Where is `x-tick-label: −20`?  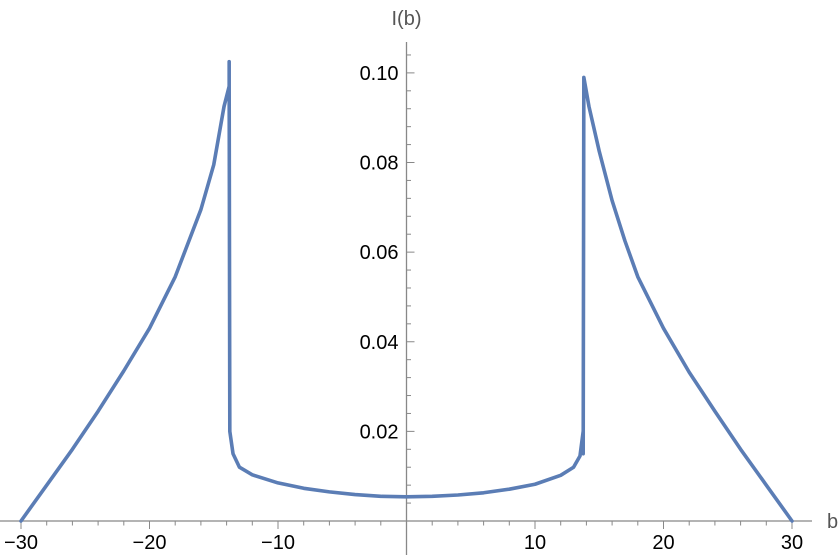 x-tick-label: −20 is located at coordinates (150, 543).